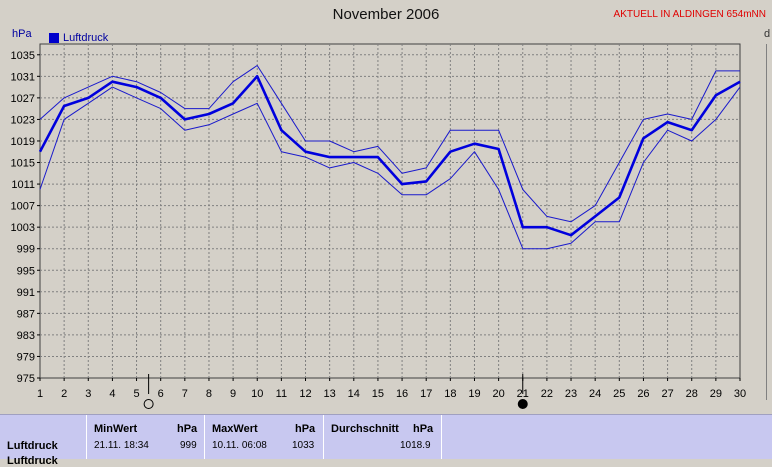  What do you see at coordinates (23, 142) in the screenshot?
I see `y-tick-label: 1019` at bounding box center [23, 142].